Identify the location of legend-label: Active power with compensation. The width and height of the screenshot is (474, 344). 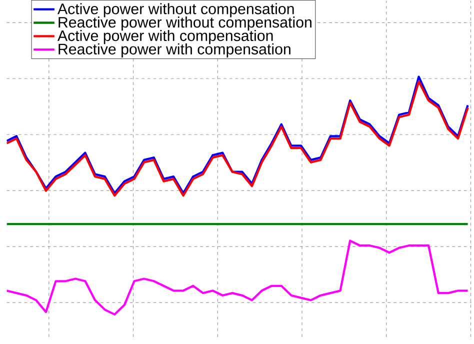
(165, 37).